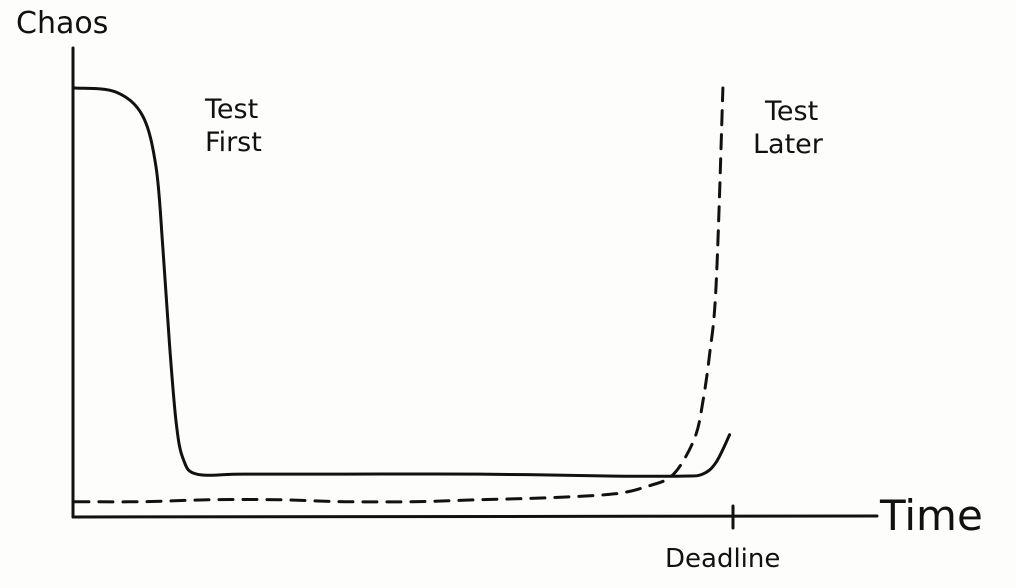 The image size is (1016, 588). I want to click on series-label-test-first-line1: Test, so click(231, 109).